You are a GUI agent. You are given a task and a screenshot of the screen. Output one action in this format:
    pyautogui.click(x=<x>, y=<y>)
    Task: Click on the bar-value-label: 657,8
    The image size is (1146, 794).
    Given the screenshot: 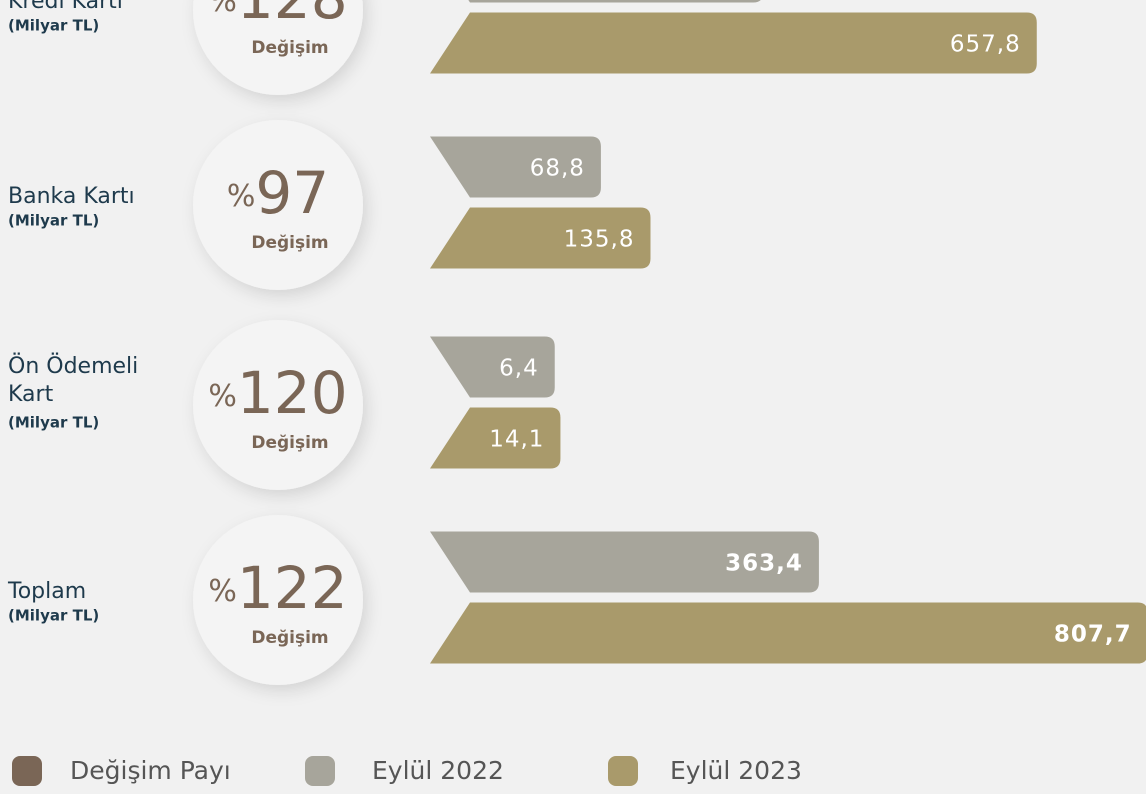 What is the action you would take?
    pyautogui.click(x=985, y=45)
    